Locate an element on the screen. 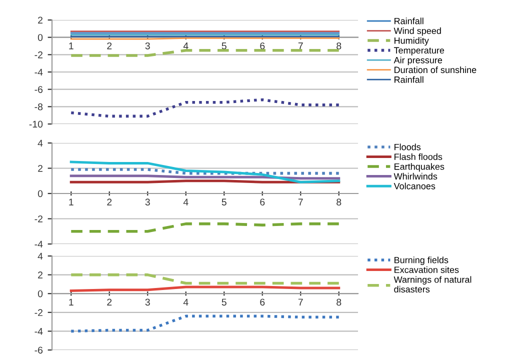  legend-label: Flash floods is located at coordinates (418, 156).